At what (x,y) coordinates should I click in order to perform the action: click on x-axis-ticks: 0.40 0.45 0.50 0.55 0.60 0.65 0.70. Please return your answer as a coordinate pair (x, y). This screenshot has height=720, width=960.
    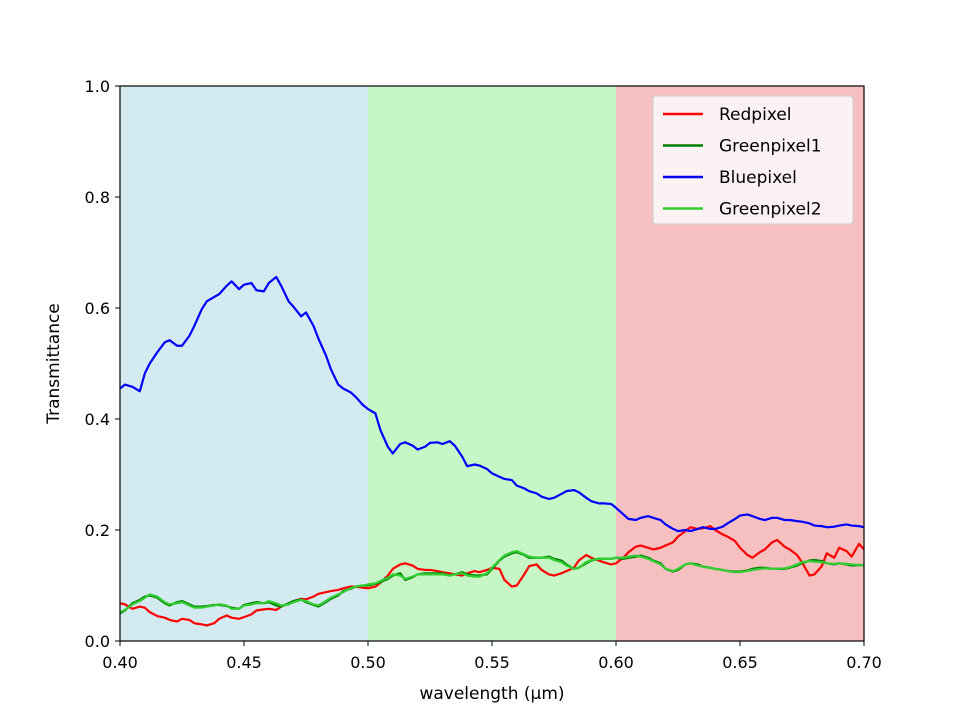
    Looking at the image, I should click on (492, 656).